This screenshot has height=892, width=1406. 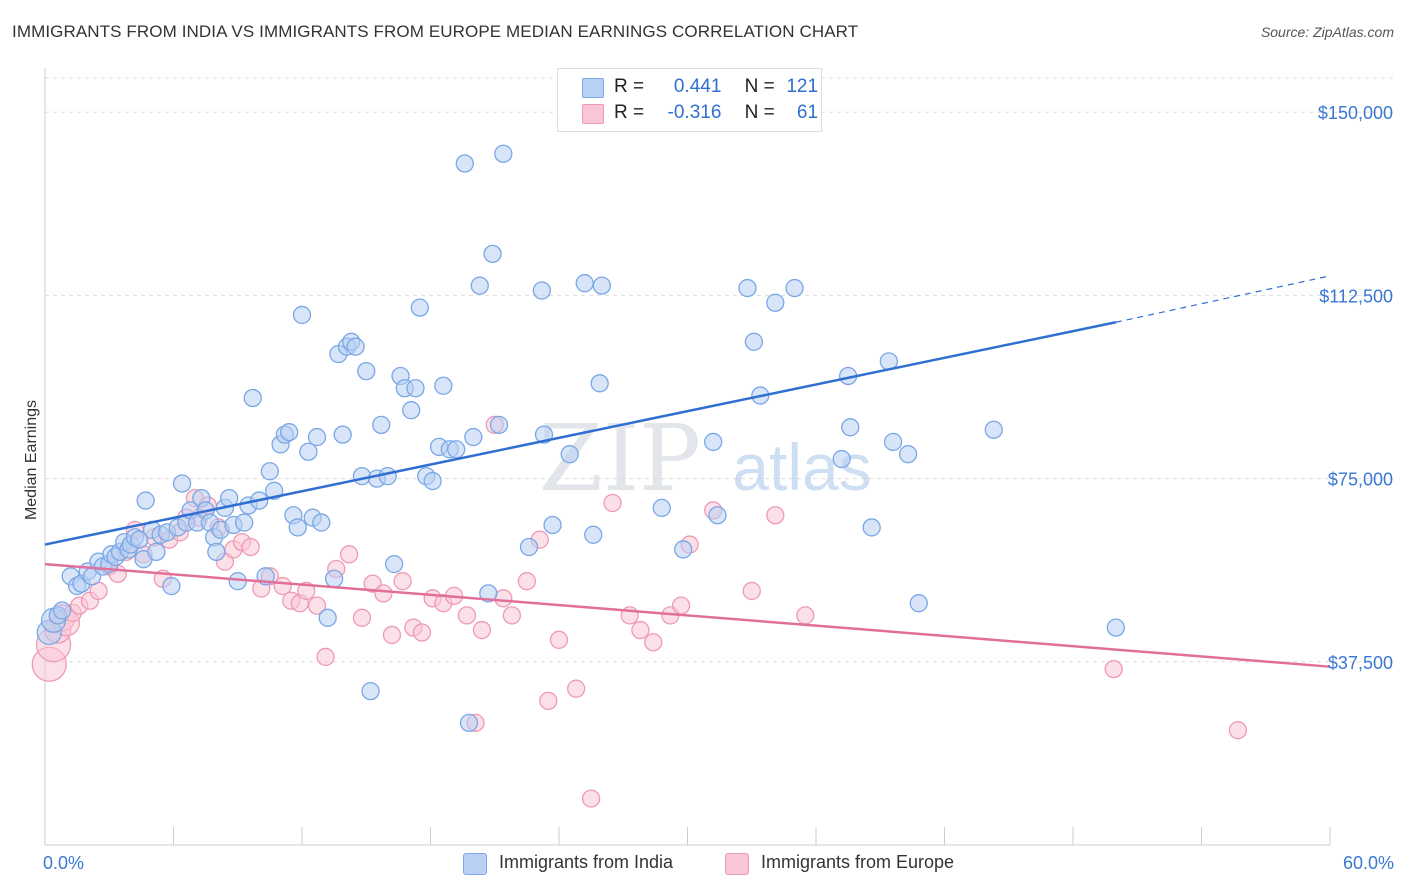 I want to click on legend-swatch-europe, so click(x=737, y=864).